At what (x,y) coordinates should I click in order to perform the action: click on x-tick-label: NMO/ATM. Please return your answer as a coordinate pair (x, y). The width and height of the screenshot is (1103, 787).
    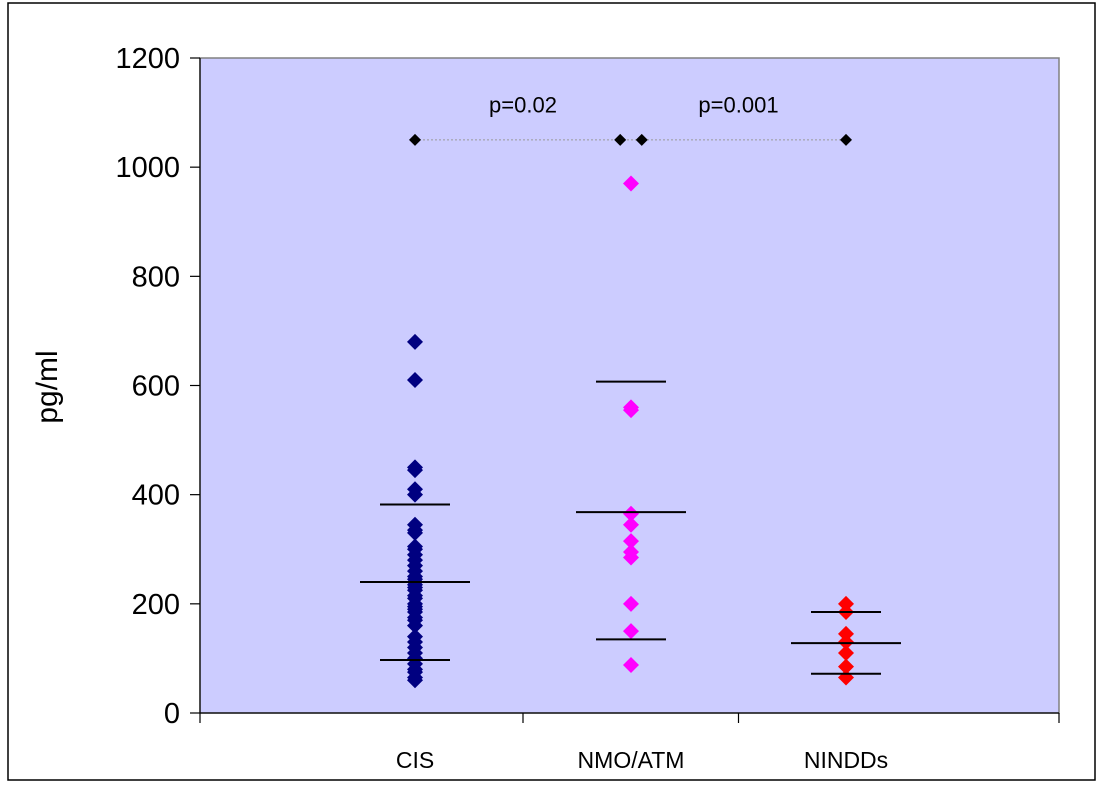
    Looking at the image, I should click on (631, 760).